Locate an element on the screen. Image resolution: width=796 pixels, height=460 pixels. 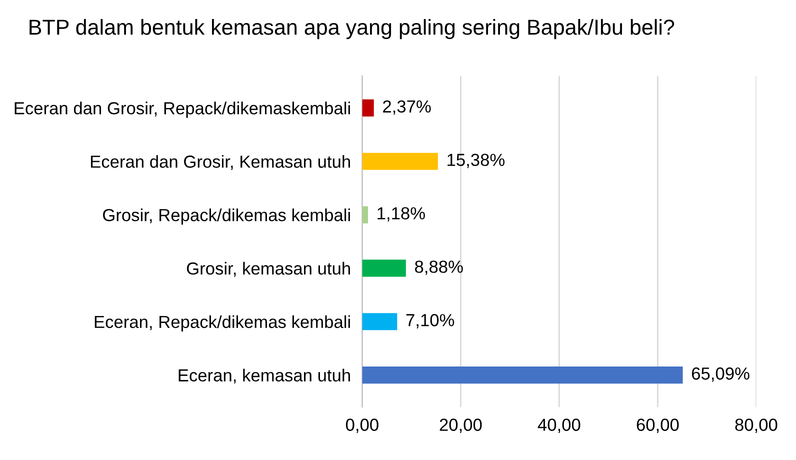
x-tick-label: 20,00 is located at coordinates (461, 426).